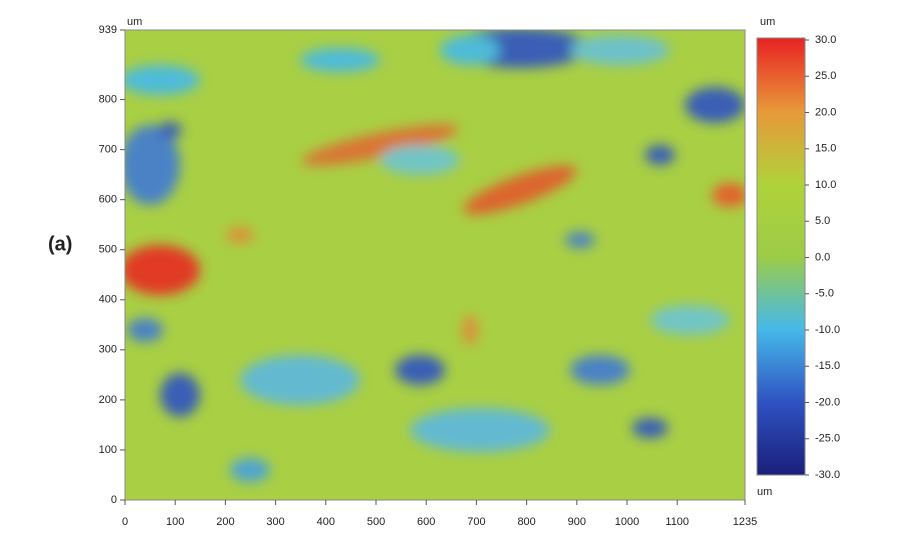  Describe the element at coordinates (764, 492) in the screenshot. I see `x-axis-label: um` at that location.